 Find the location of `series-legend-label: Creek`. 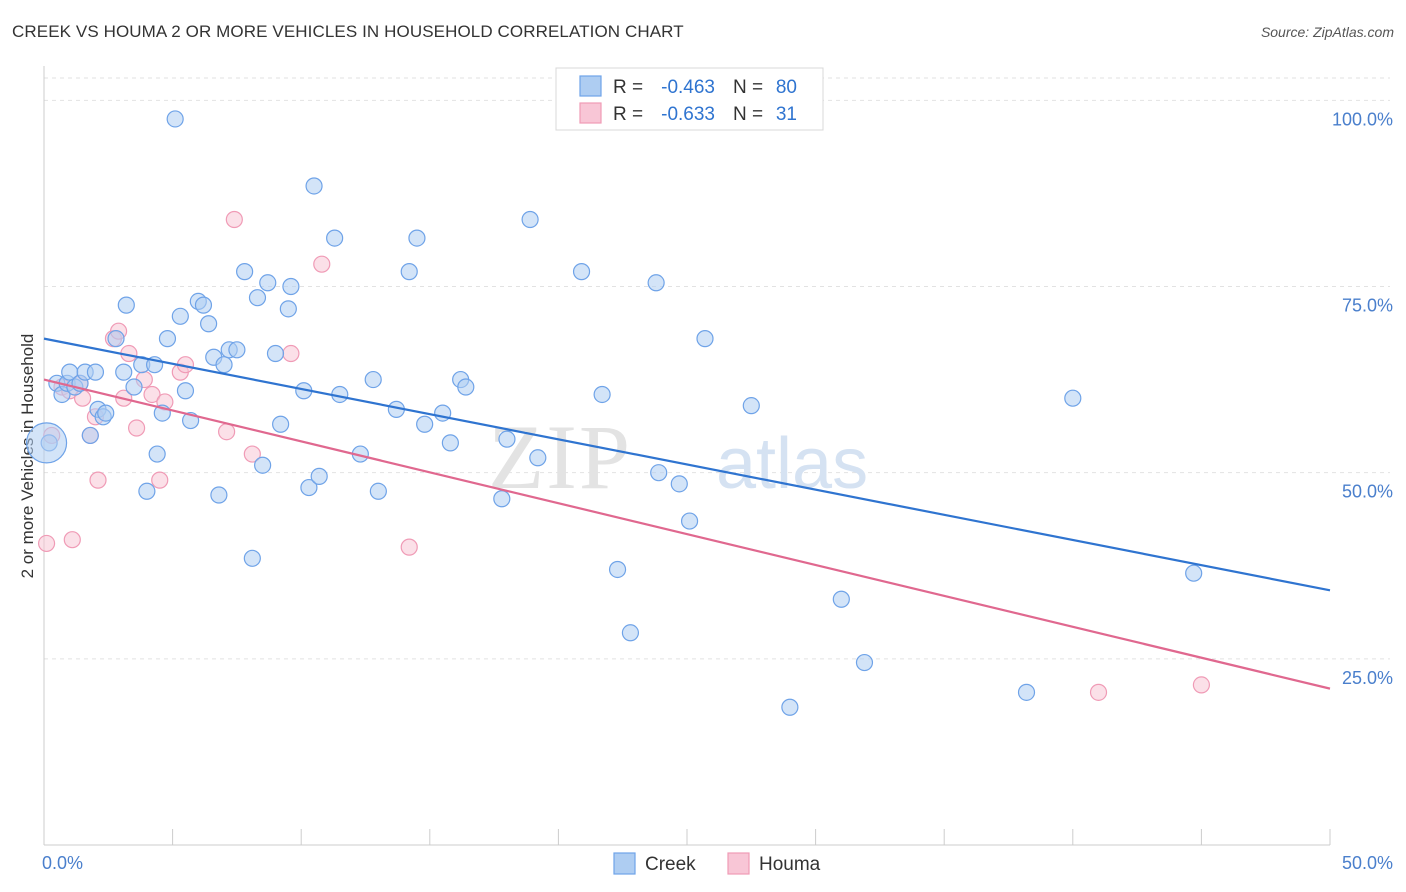

series-legend-label: Creek is located at coordinates (670, 864).